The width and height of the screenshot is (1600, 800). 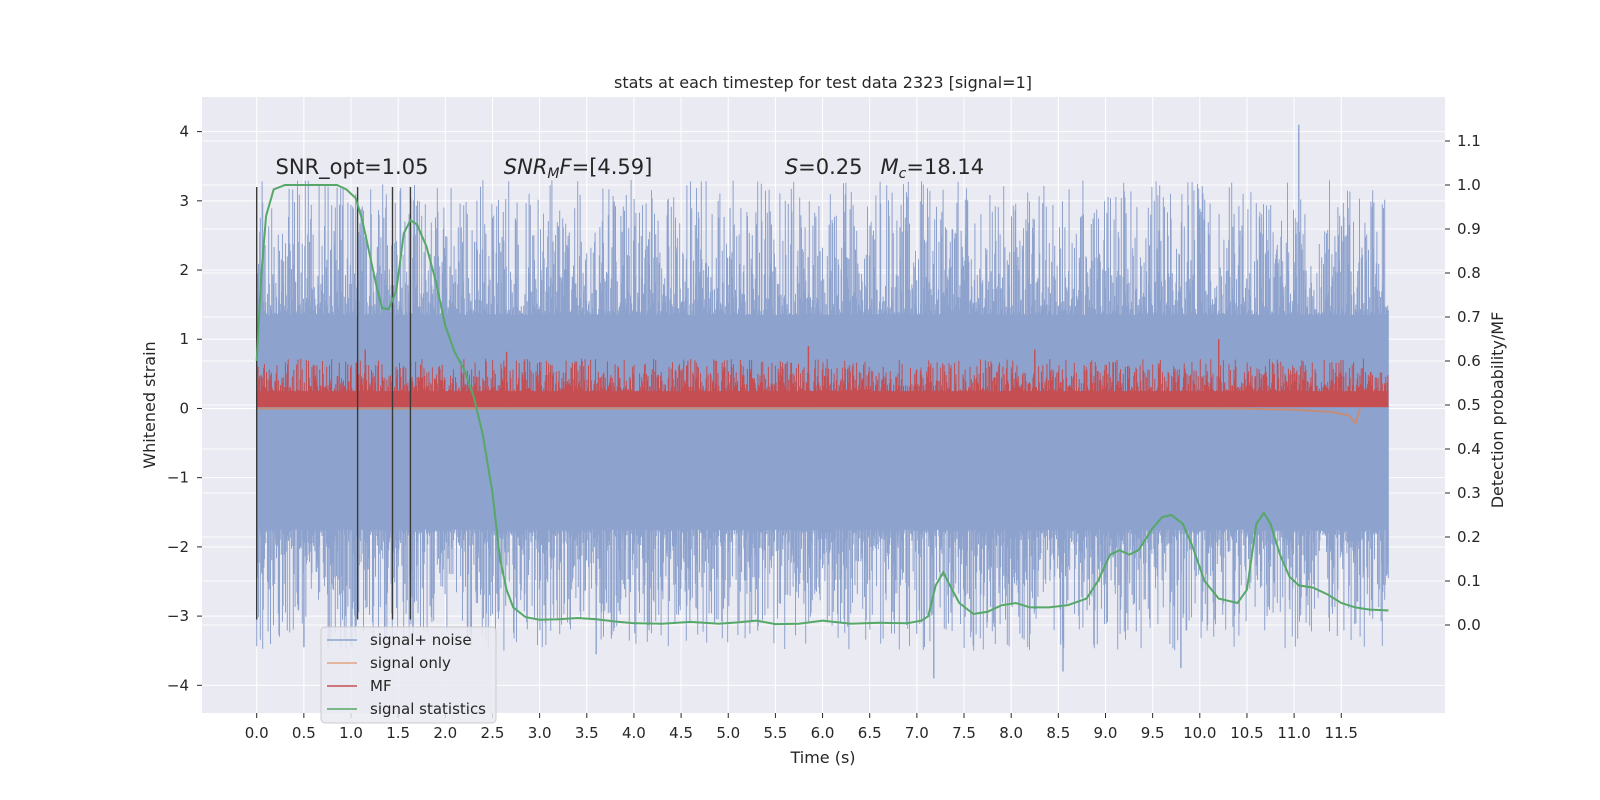 I want to click on y-axis-right: 1.1 1.0 0.9 0.8 0.7 0.6 0.5 0.4 0.3 0.2 0.1 0.0, so click(x=1463, y=383).